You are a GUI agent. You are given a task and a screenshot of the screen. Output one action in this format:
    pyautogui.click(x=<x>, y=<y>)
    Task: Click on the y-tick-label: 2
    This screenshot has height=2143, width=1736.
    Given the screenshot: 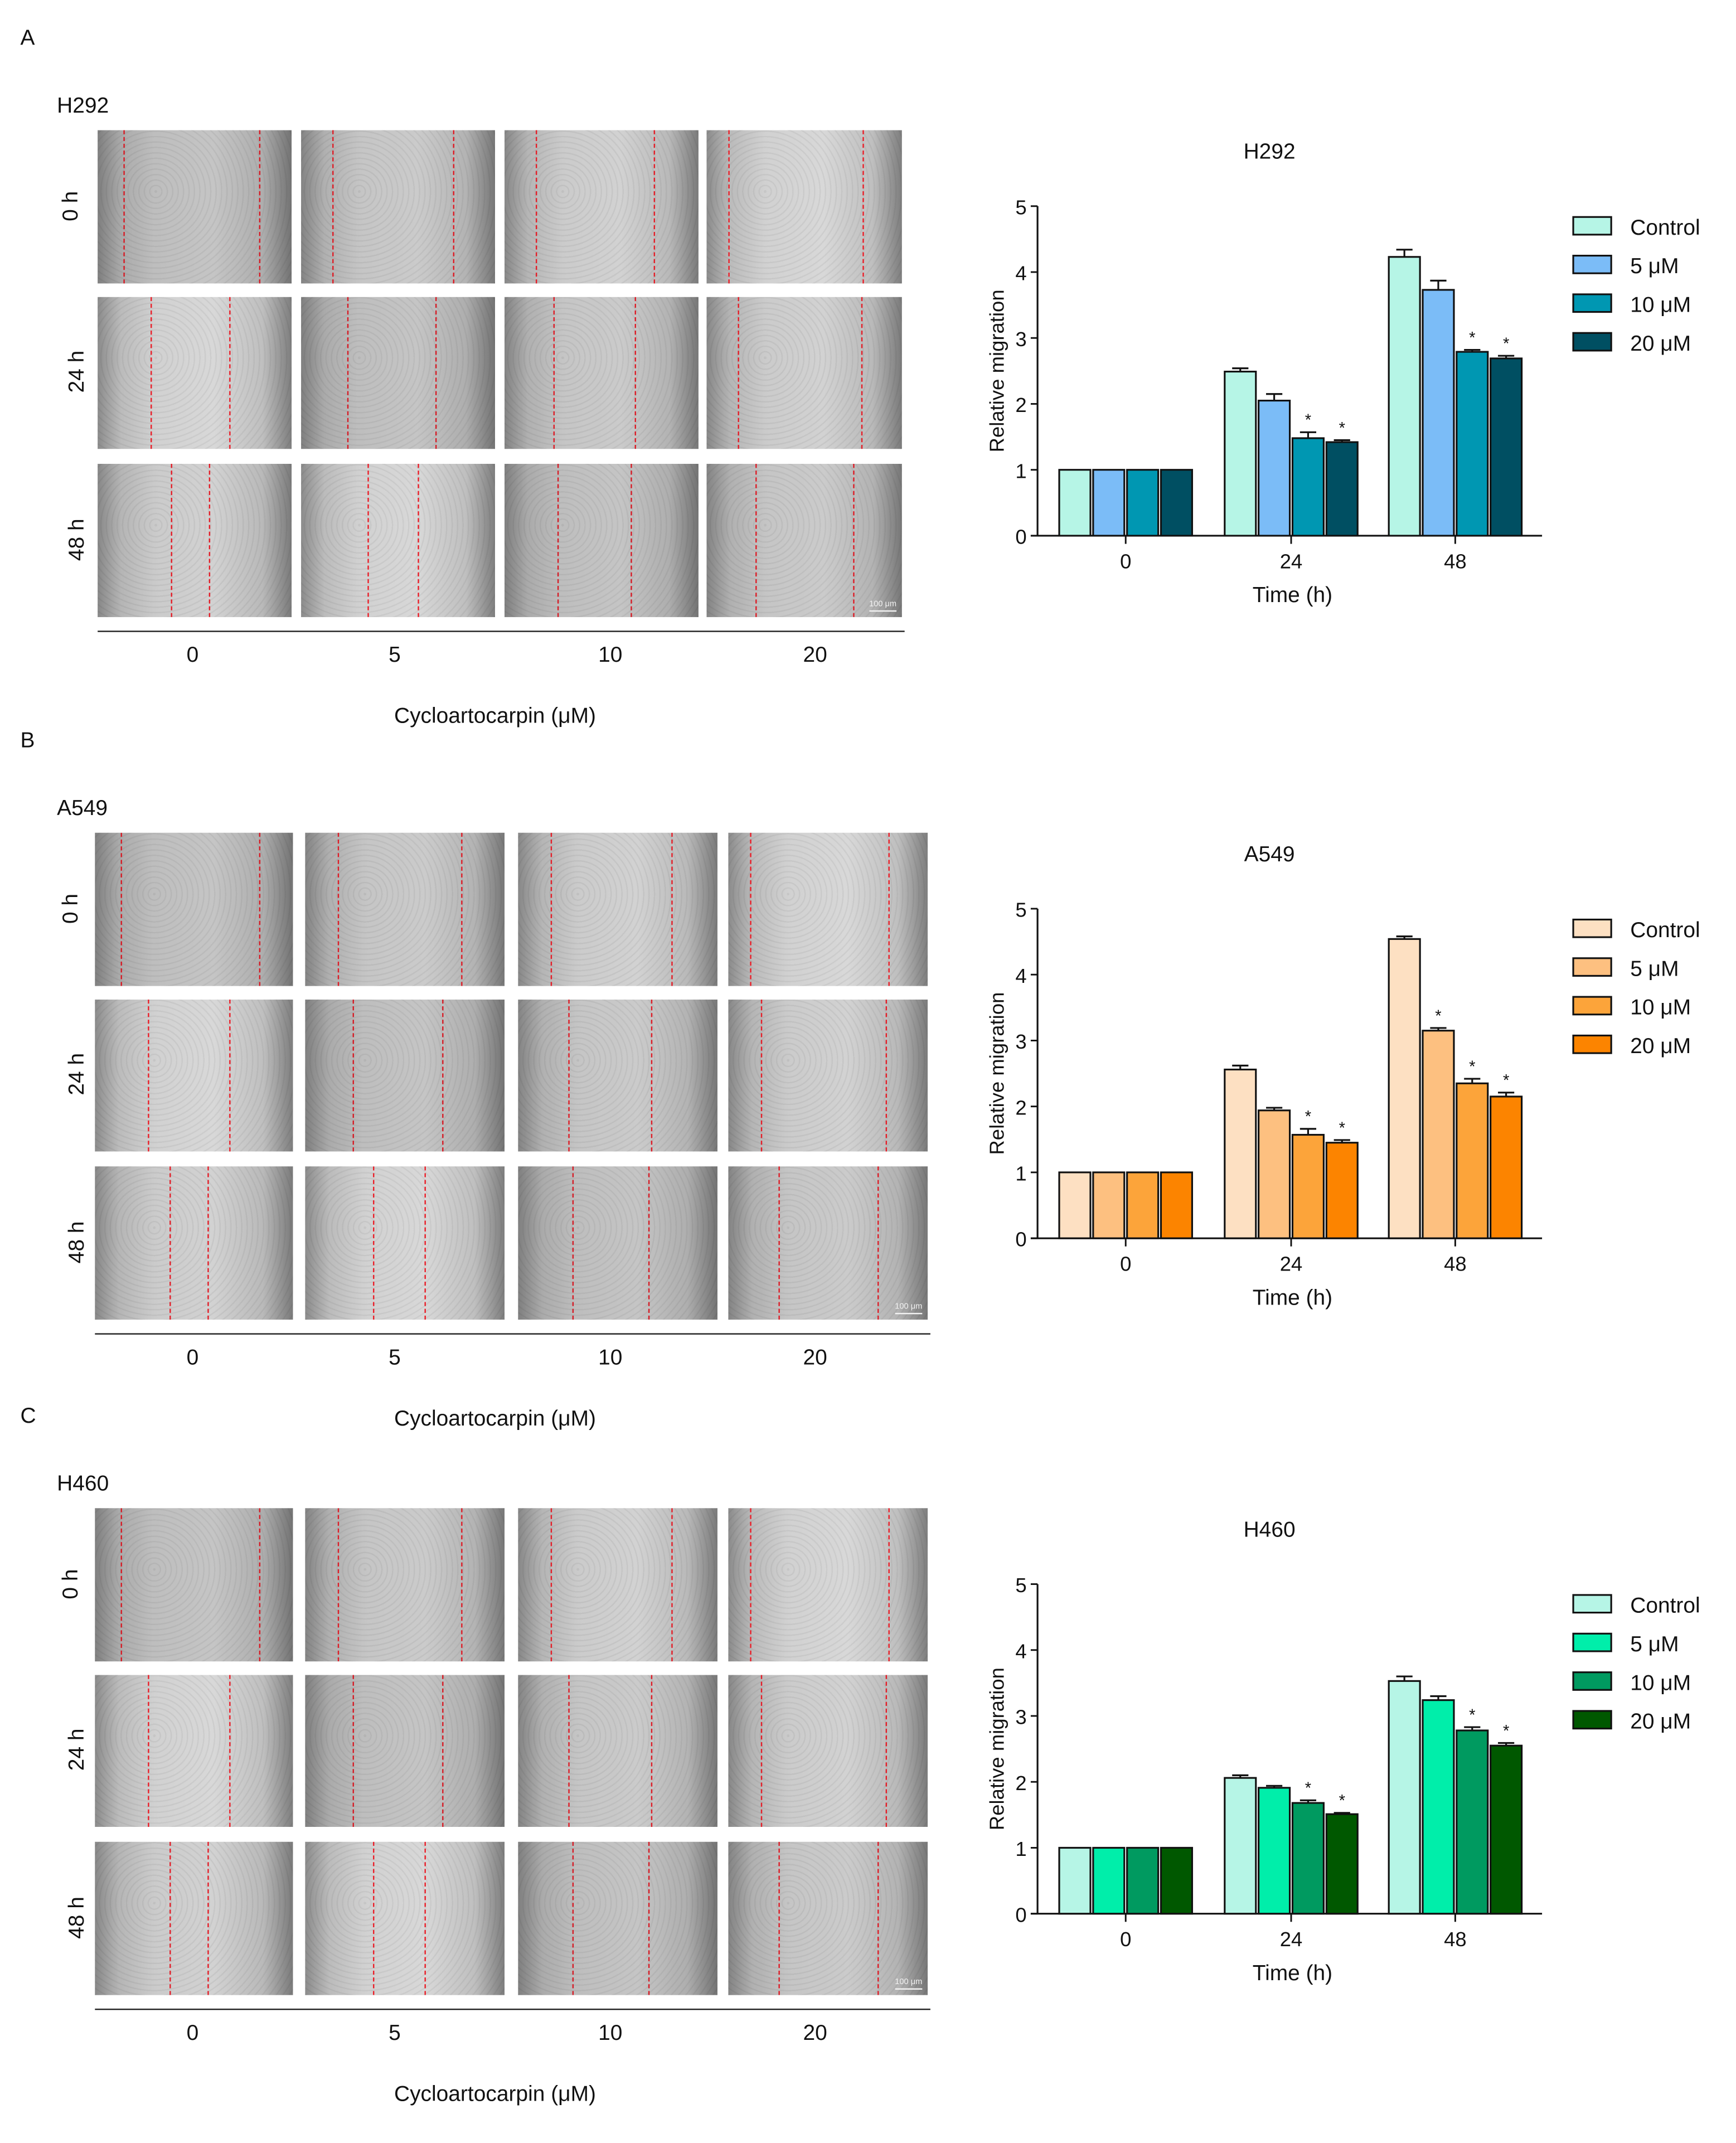 What is the action you would take?
    pyautogui.click(x=1021, y=405)
    